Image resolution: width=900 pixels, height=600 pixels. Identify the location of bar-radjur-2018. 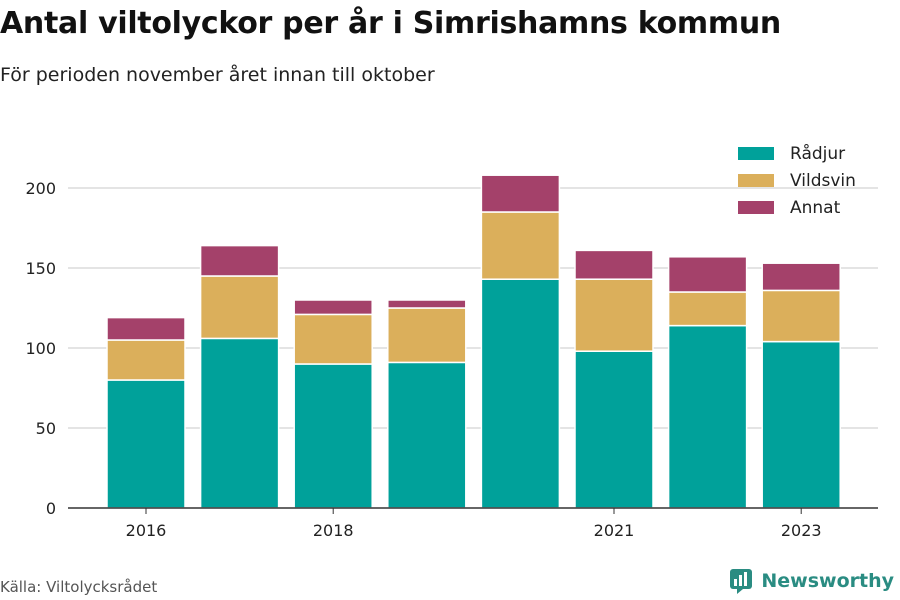
(333, 436).